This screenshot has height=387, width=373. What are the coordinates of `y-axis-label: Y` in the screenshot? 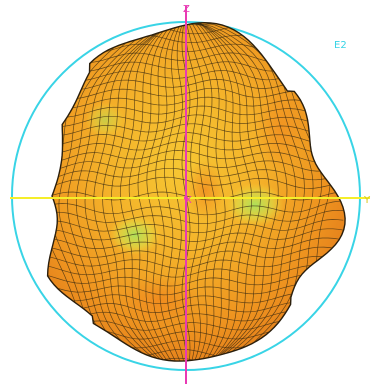 It's located at (367, 200).